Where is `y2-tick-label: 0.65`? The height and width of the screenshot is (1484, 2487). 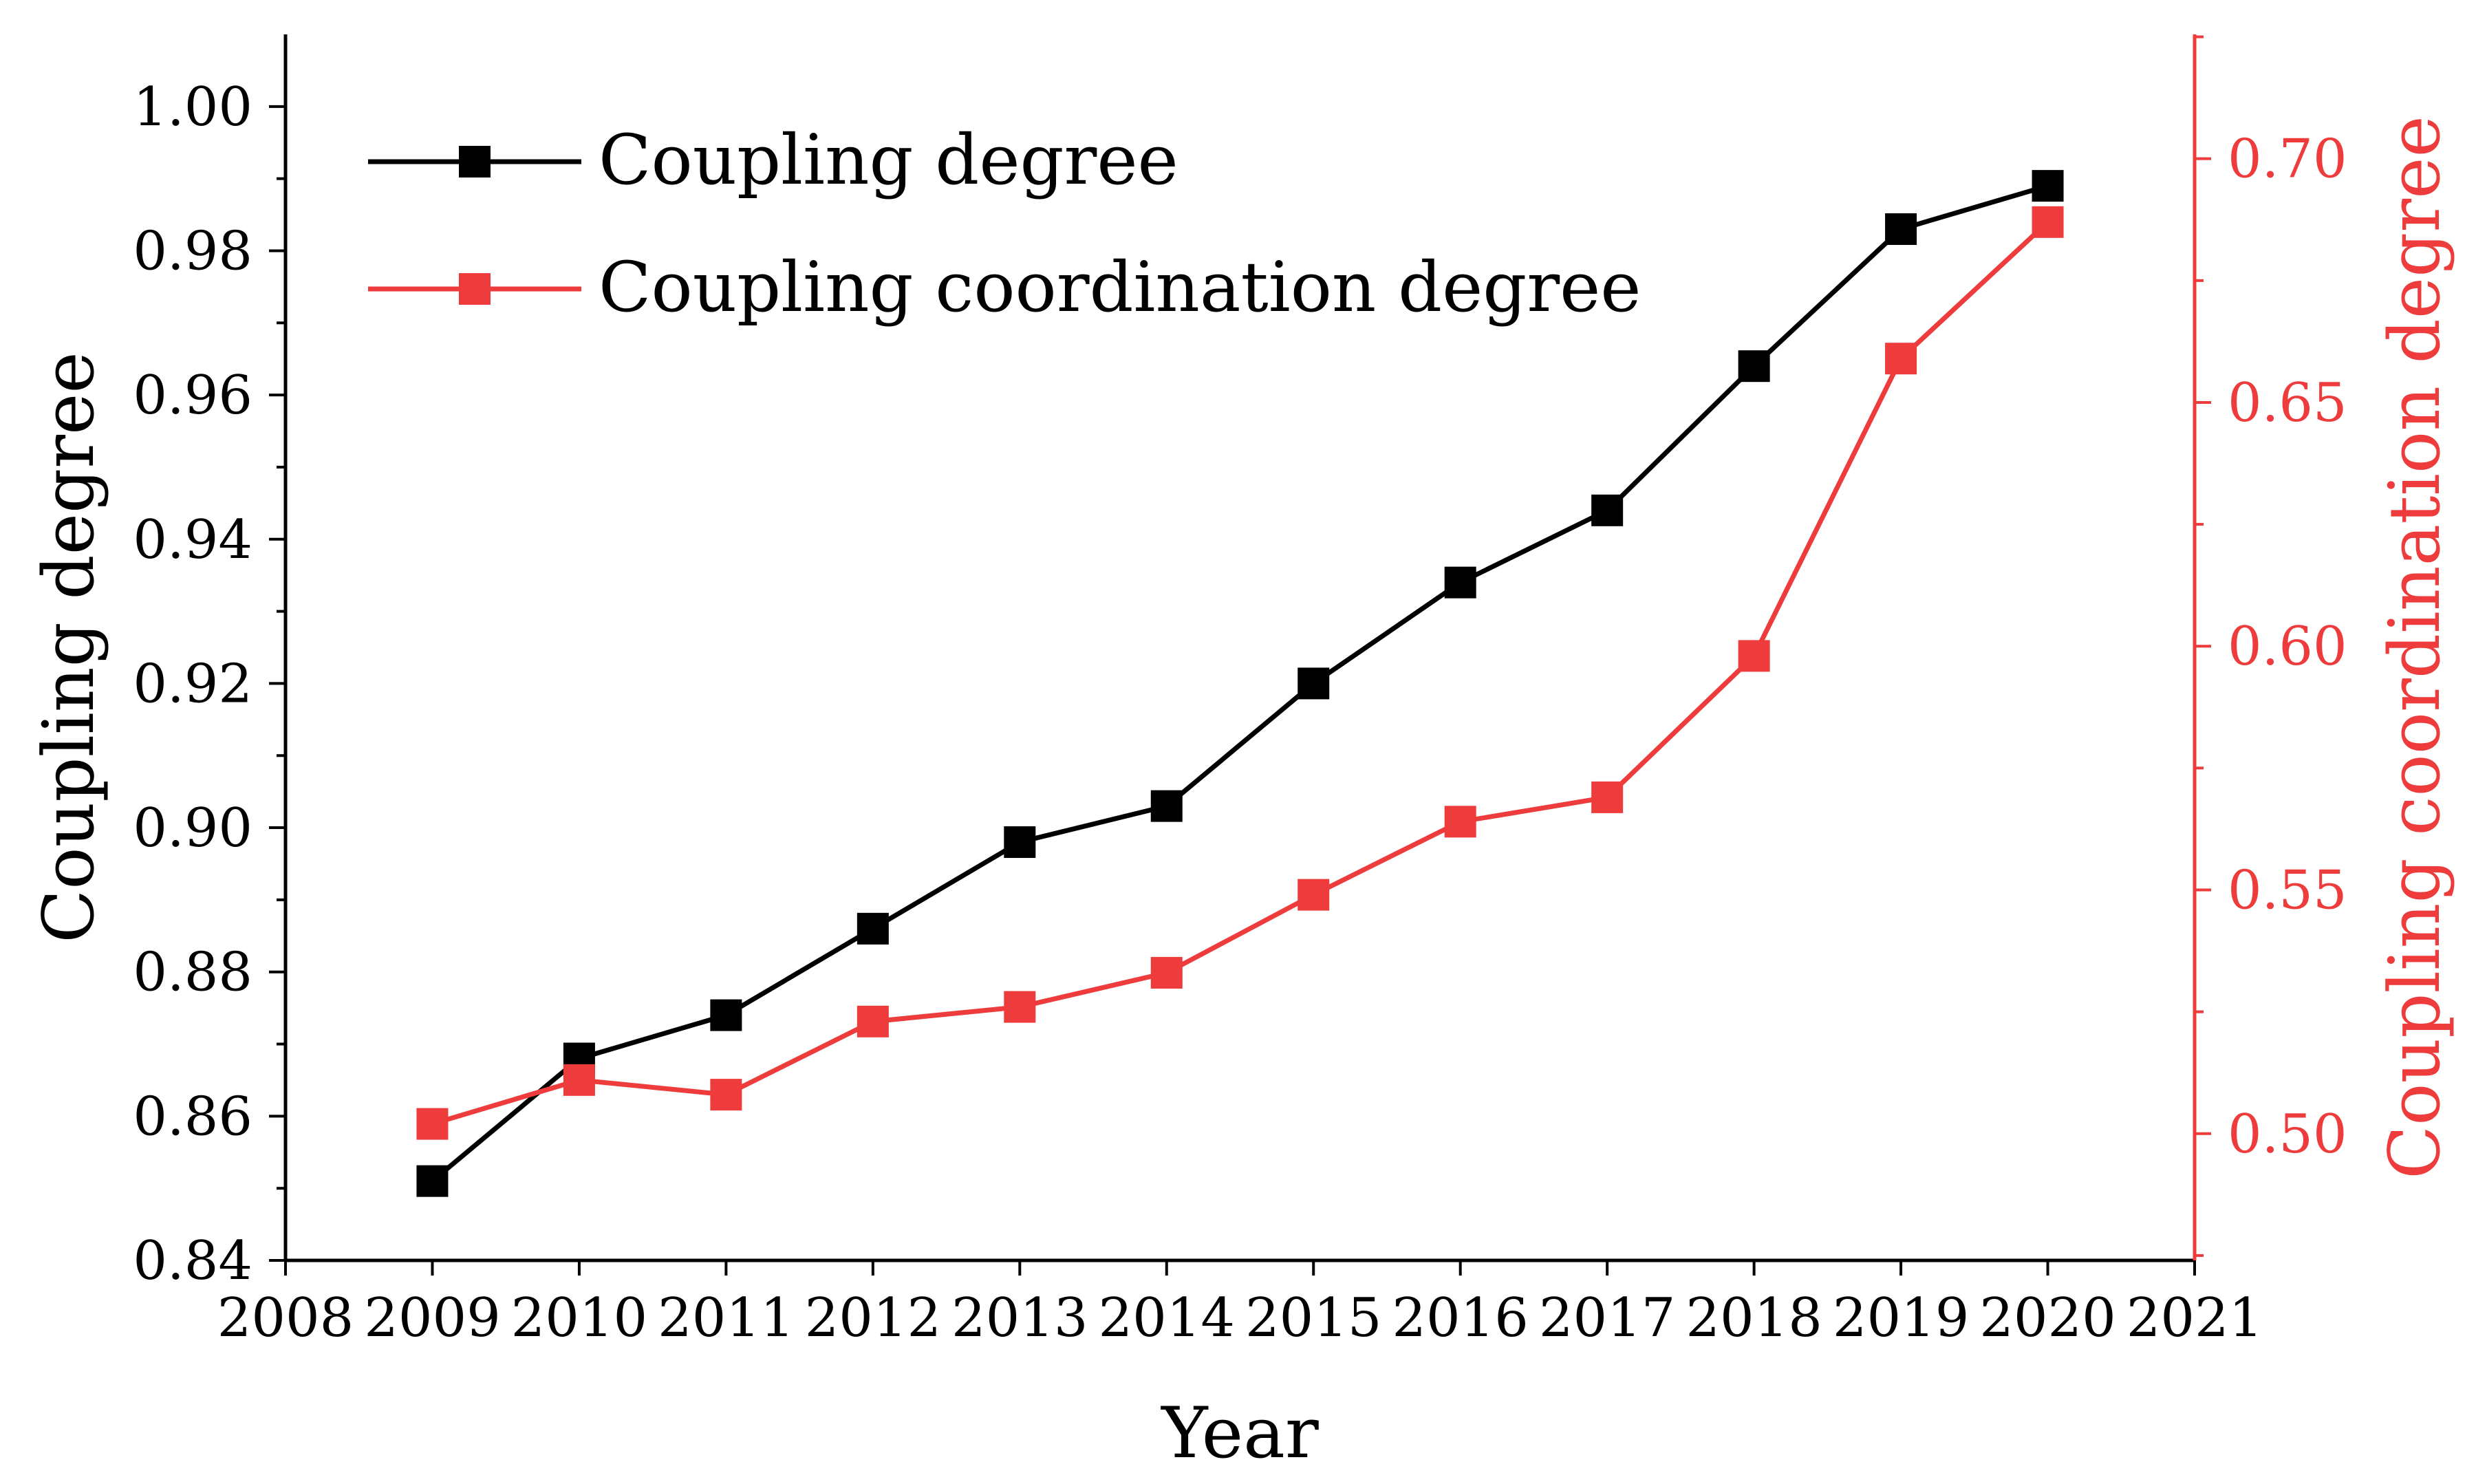 y2-tick-label: 0.65 is located at coordinates (2287, 403).